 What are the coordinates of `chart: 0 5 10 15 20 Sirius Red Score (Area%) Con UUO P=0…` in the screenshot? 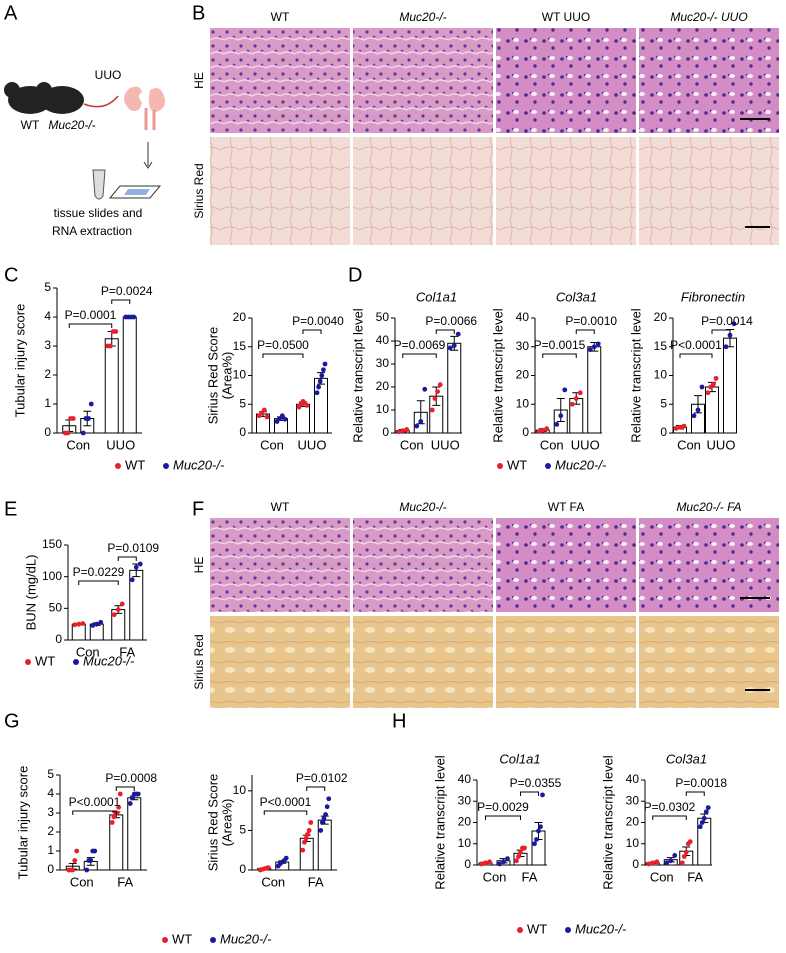 It's located at (274, 381).